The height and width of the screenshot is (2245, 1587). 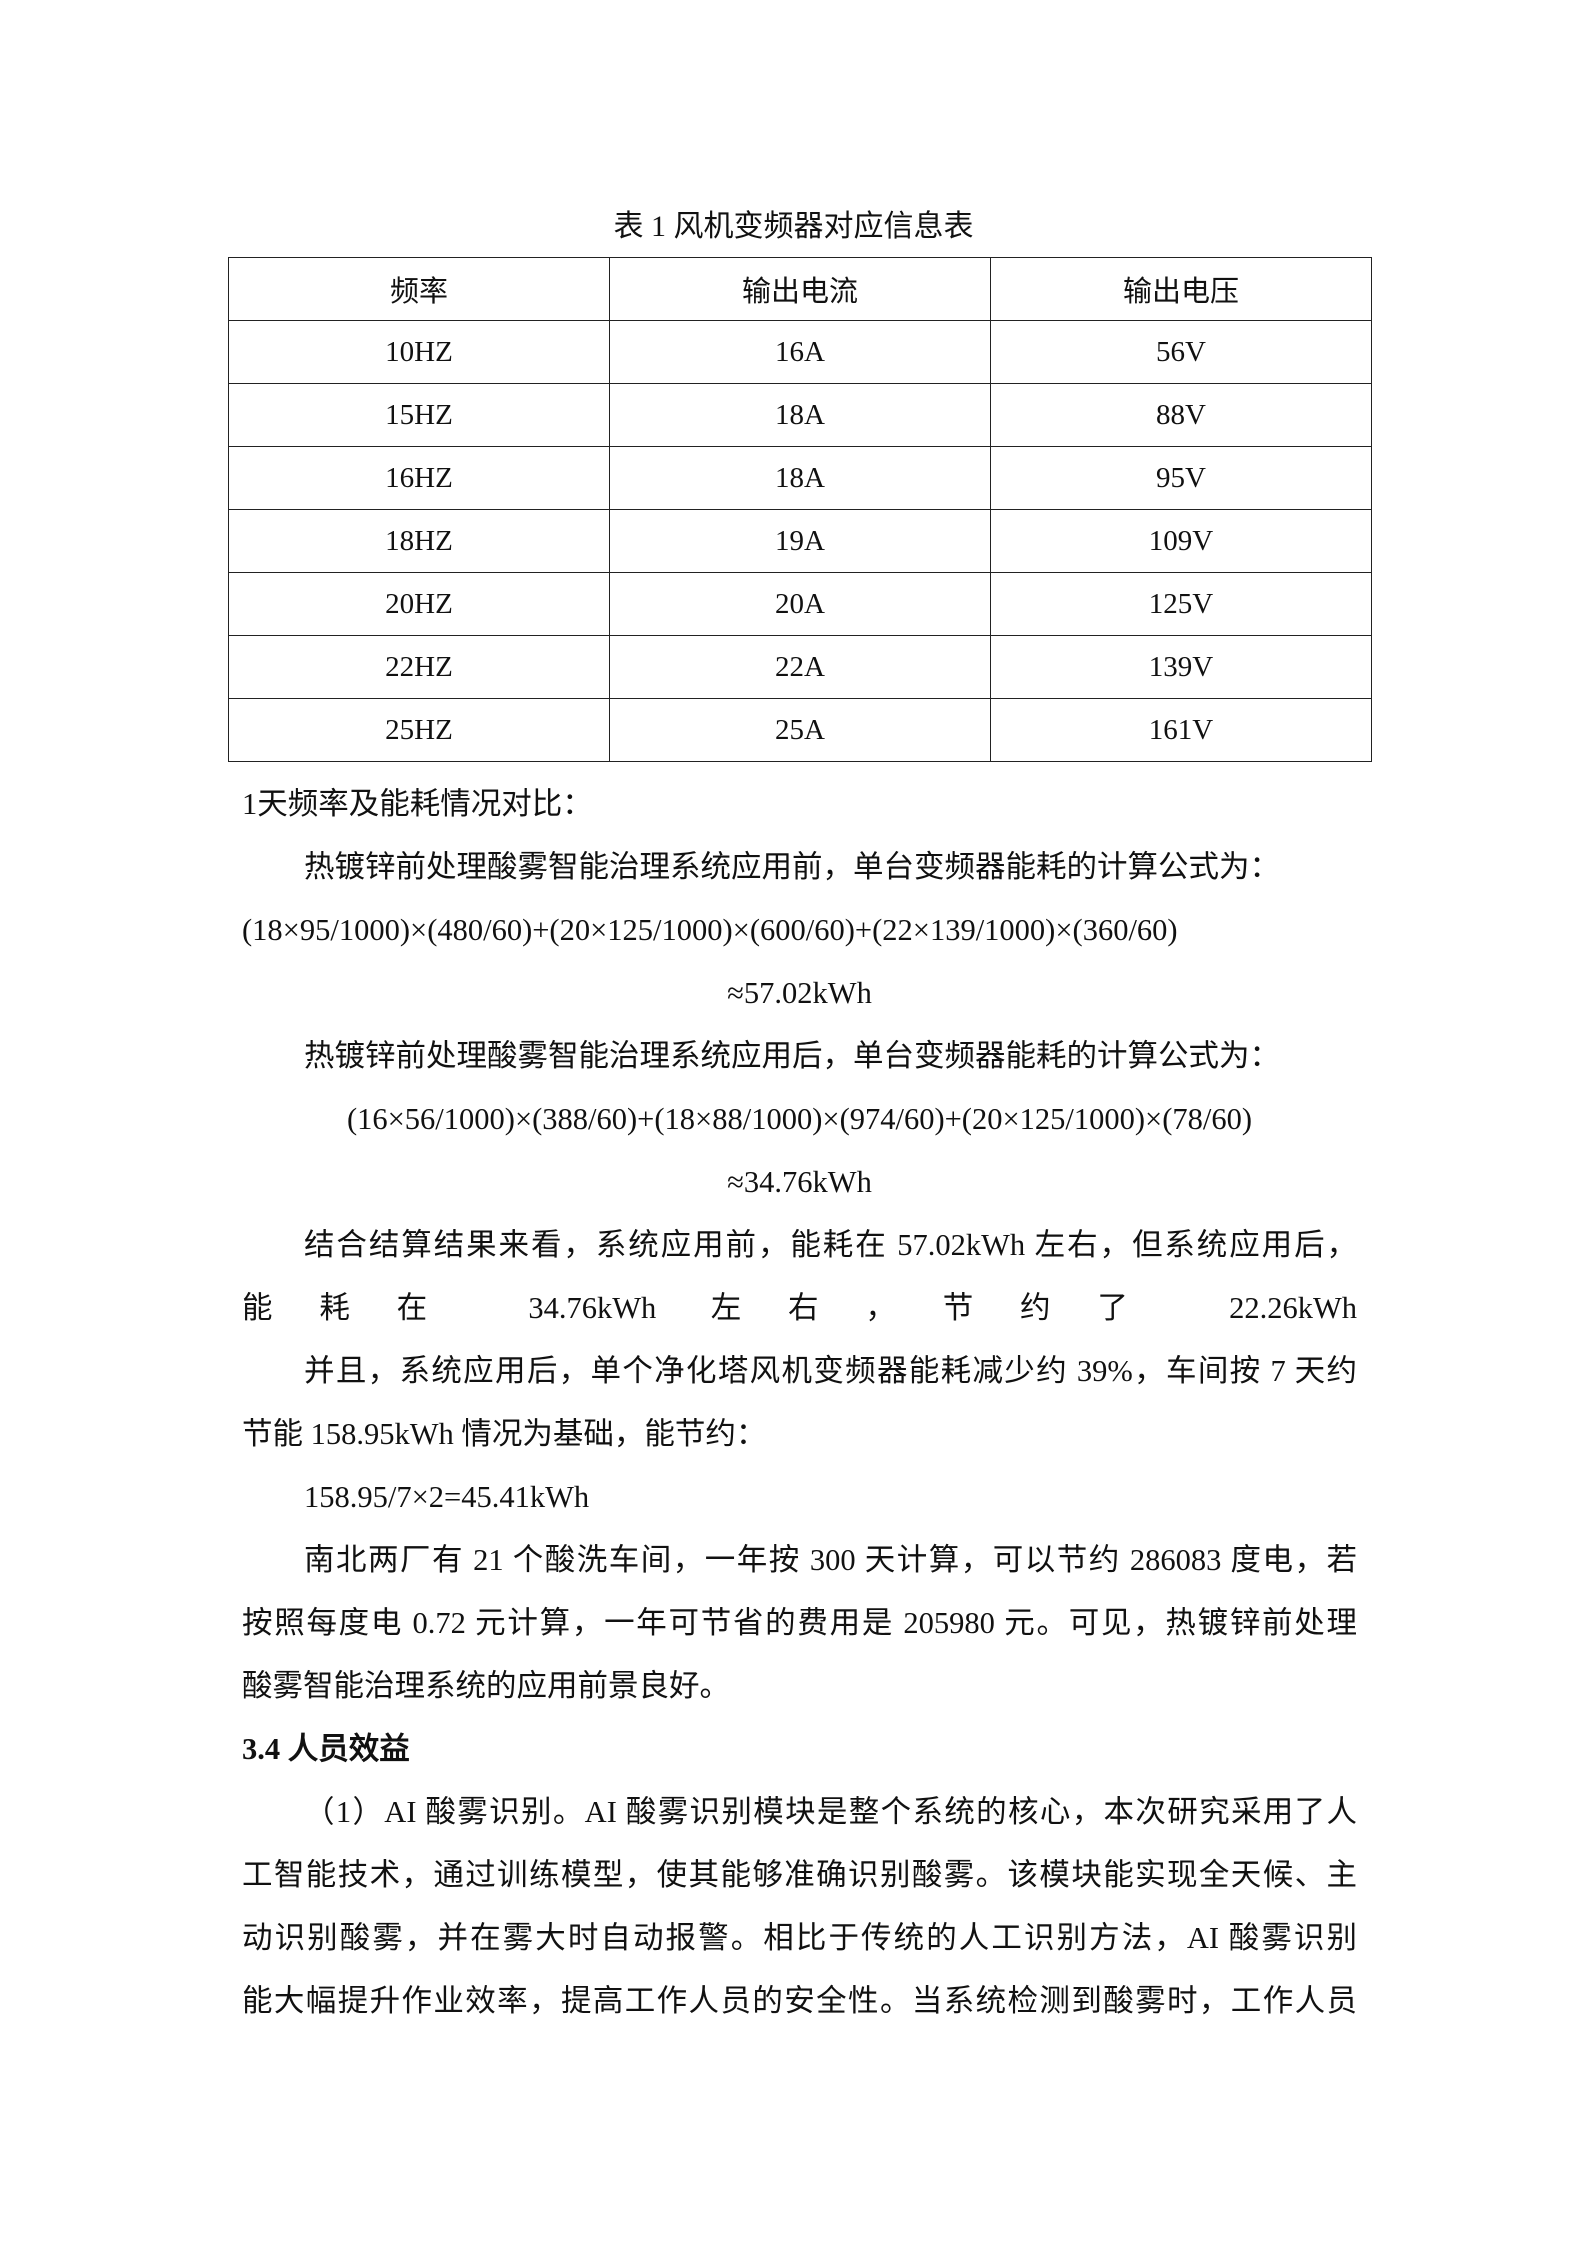 What do you see at coordinates (1181, 415) in the screenshot?
I see `table-cell: 88V` at bounding box center [1181, 415].